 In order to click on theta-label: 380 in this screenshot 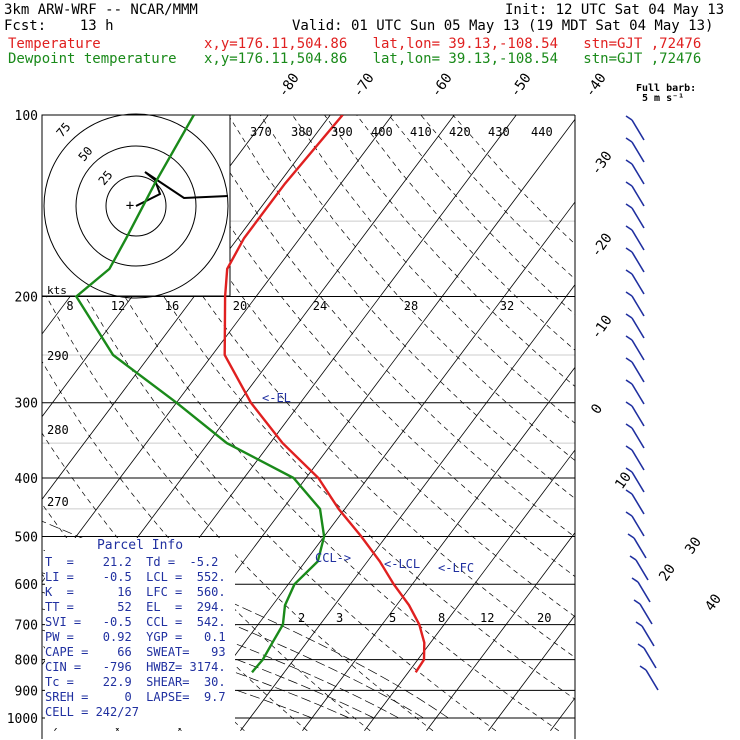, I will do `click(302, 132)`.